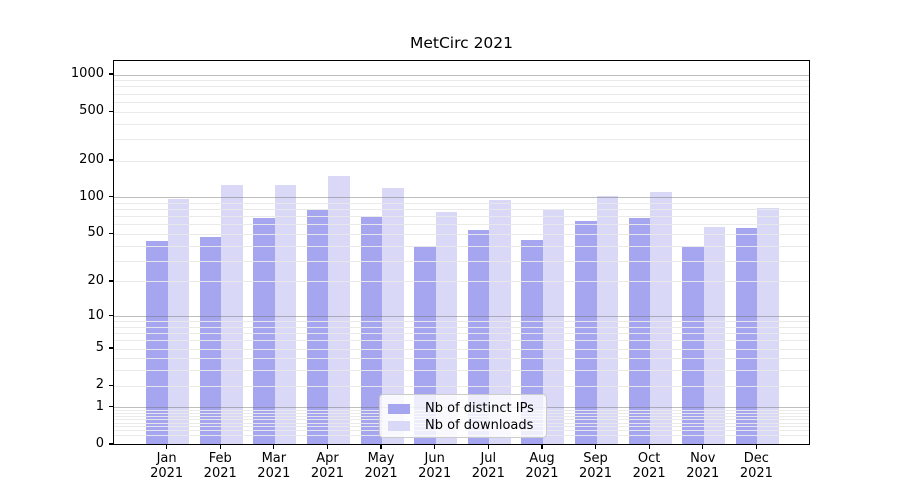  I want to click on x-tick-month: May, so click(381, 458).